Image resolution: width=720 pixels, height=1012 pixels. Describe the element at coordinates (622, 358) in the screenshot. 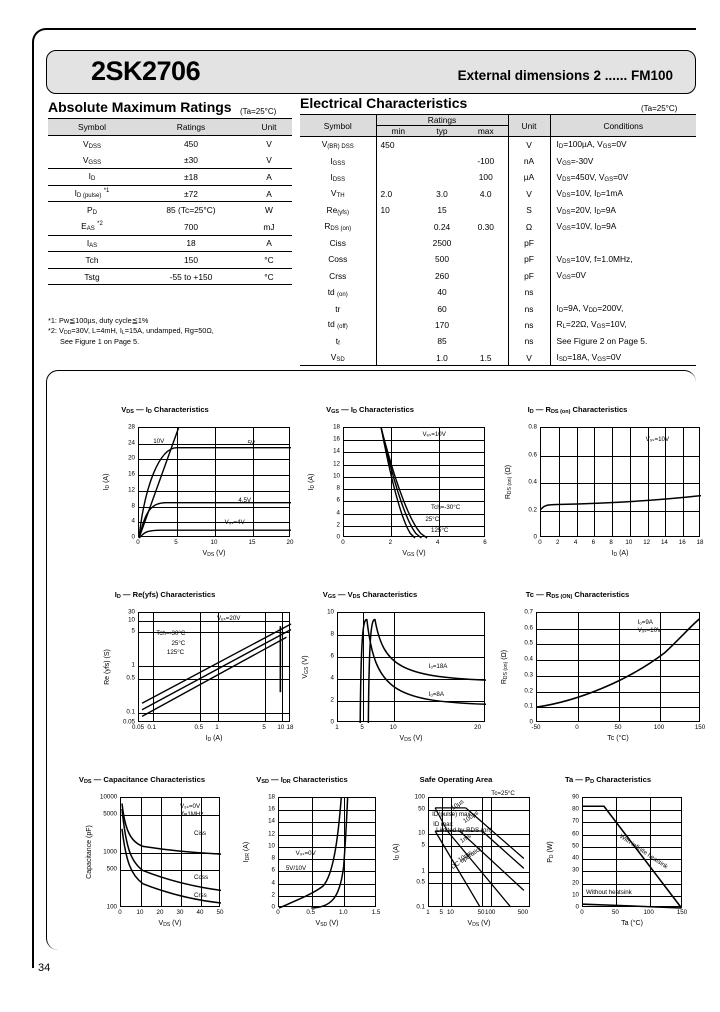

I see `ec-condition: ISD=18A, VGS=0V` at that location.